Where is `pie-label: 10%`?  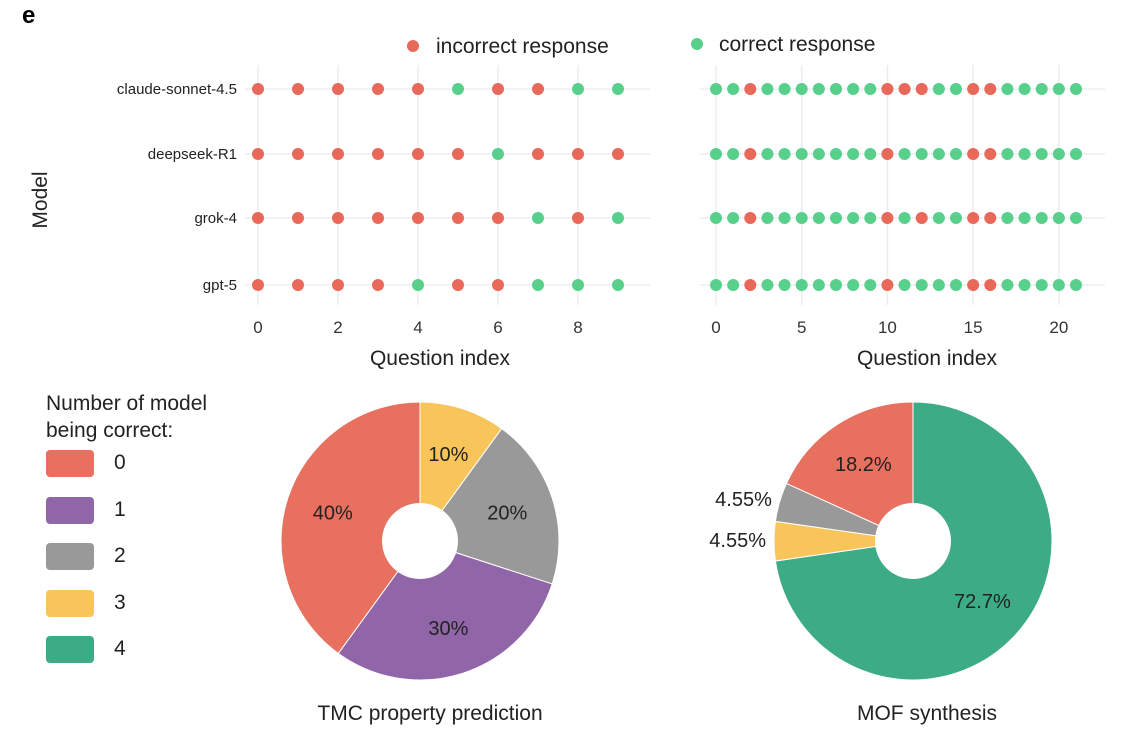
pie-label: 10% is located at coordinates (448, 455).